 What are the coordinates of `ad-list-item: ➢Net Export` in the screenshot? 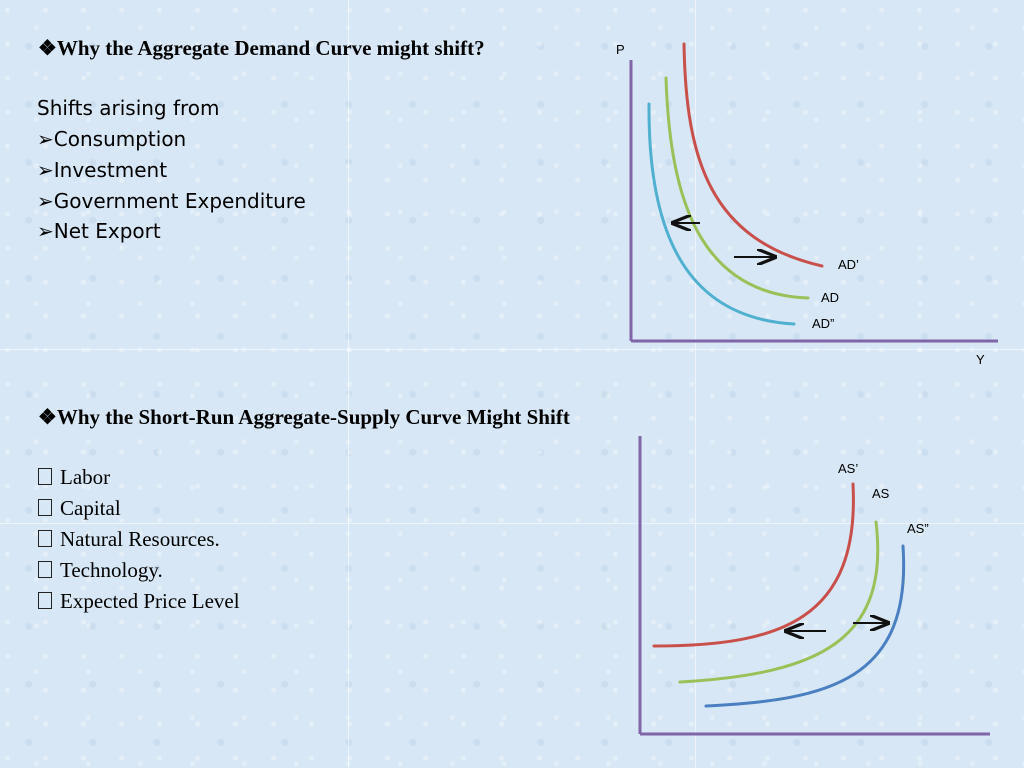 It's located at (99, 231).